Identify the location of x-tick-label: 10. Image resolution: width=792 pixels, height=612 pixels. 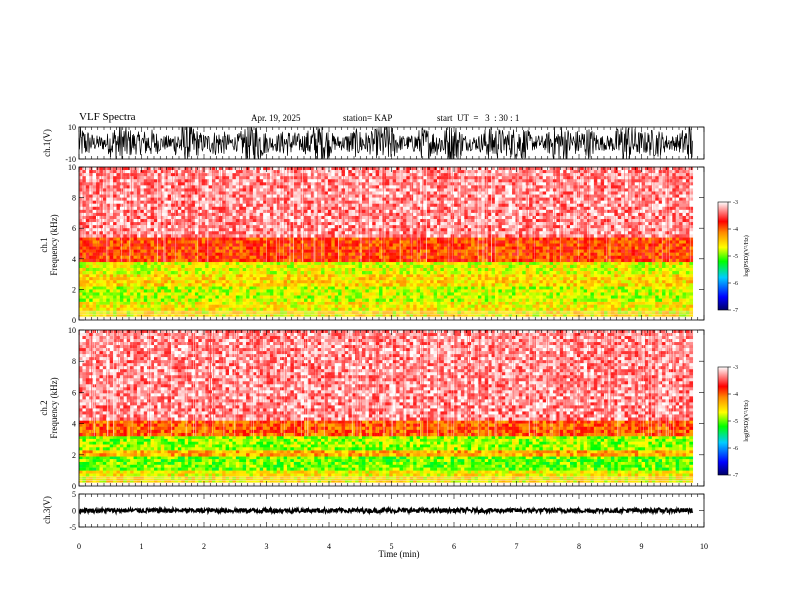
(704, 546).